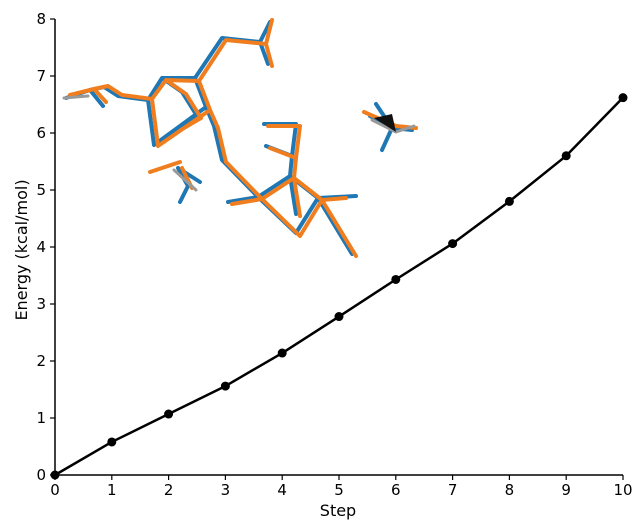  What do you see at coordinates (338, 510) in the screenshot?
I see `x-axis-title: Step` at bounding box center [338, 510].